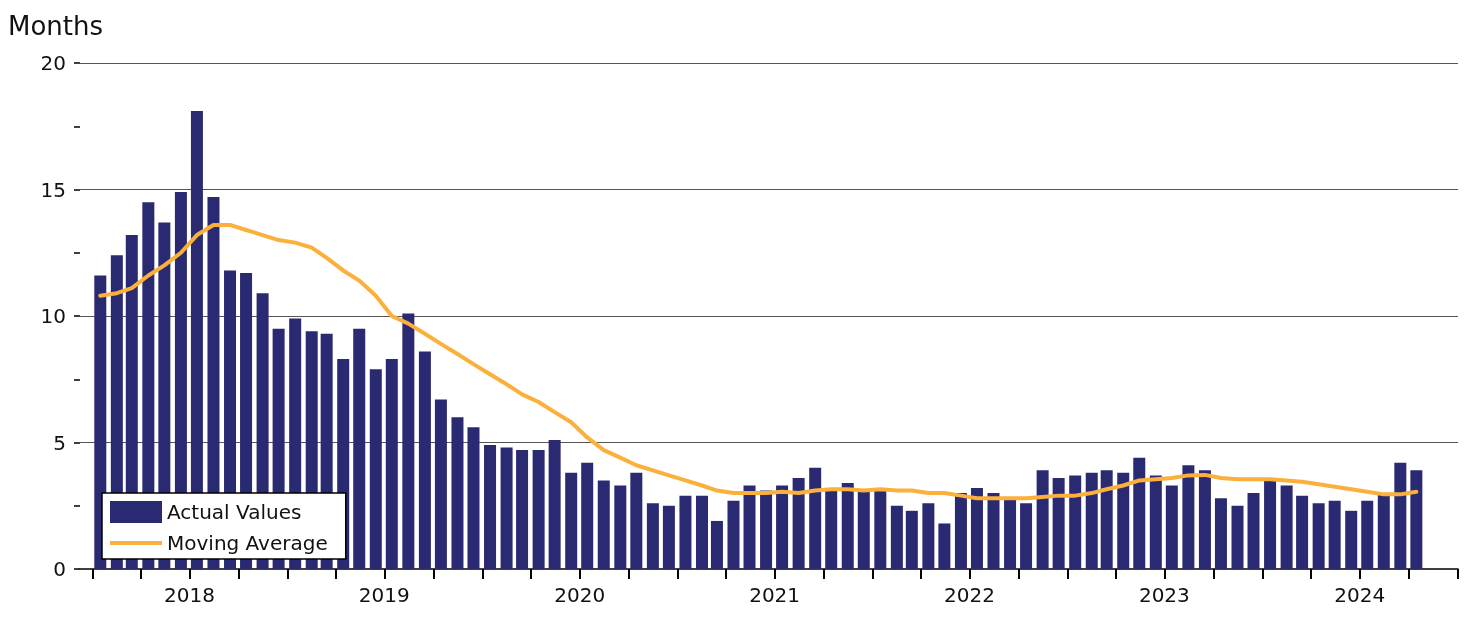 The image size is (1483, 627). Describe the element at coordinates (53, 316) in the screenshot. I see `y-tick-label: 10` at that location.